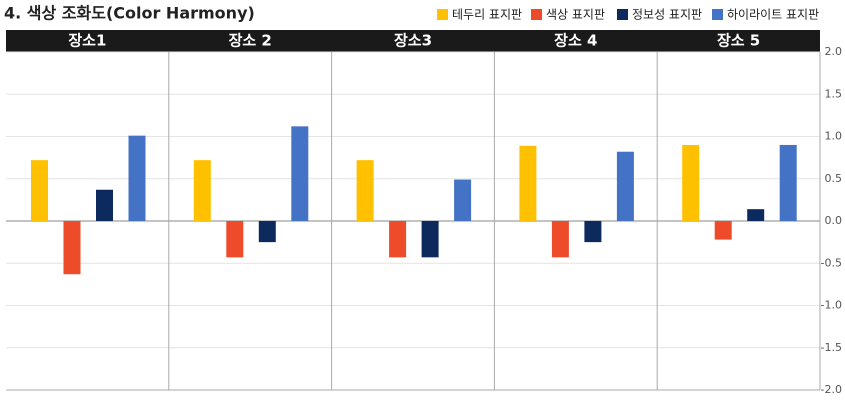 Image resolution: width=845 pixels, height=401 pixels. I want to click on legend-label: 정보성 표지판, so click(667, 15).